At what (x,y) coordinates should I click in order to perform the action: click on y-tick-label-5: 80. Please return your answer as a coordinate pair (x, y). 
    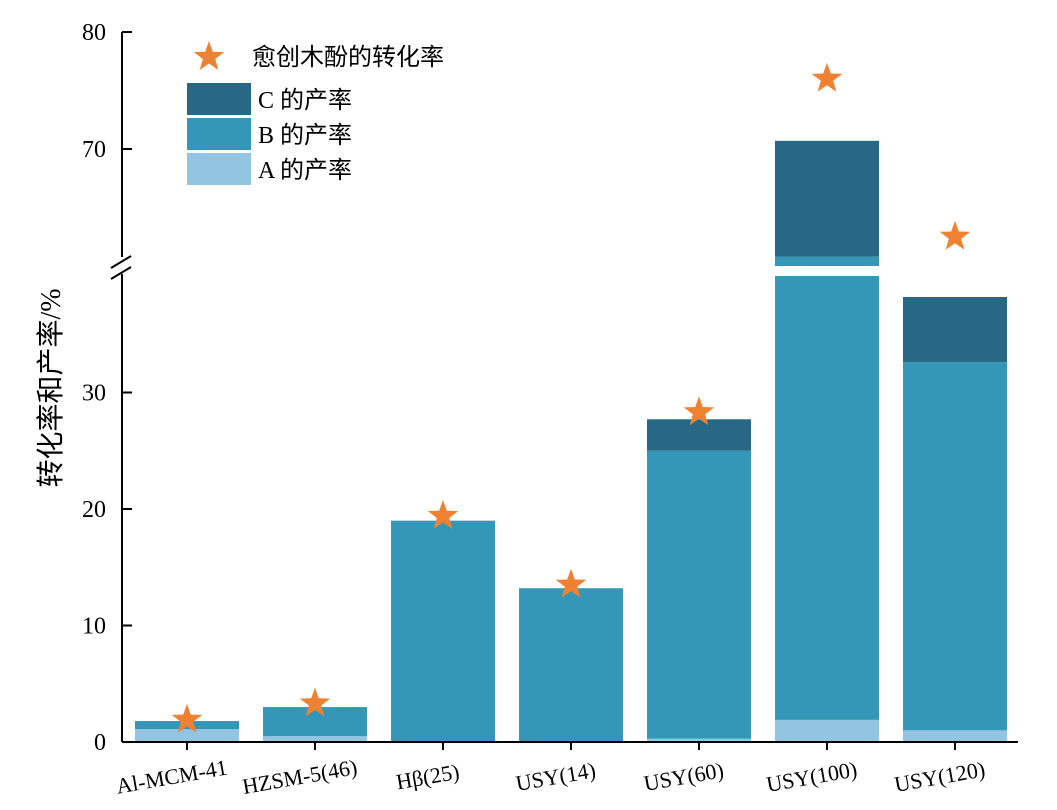
    Looking at the image, I should click on (94, 33).